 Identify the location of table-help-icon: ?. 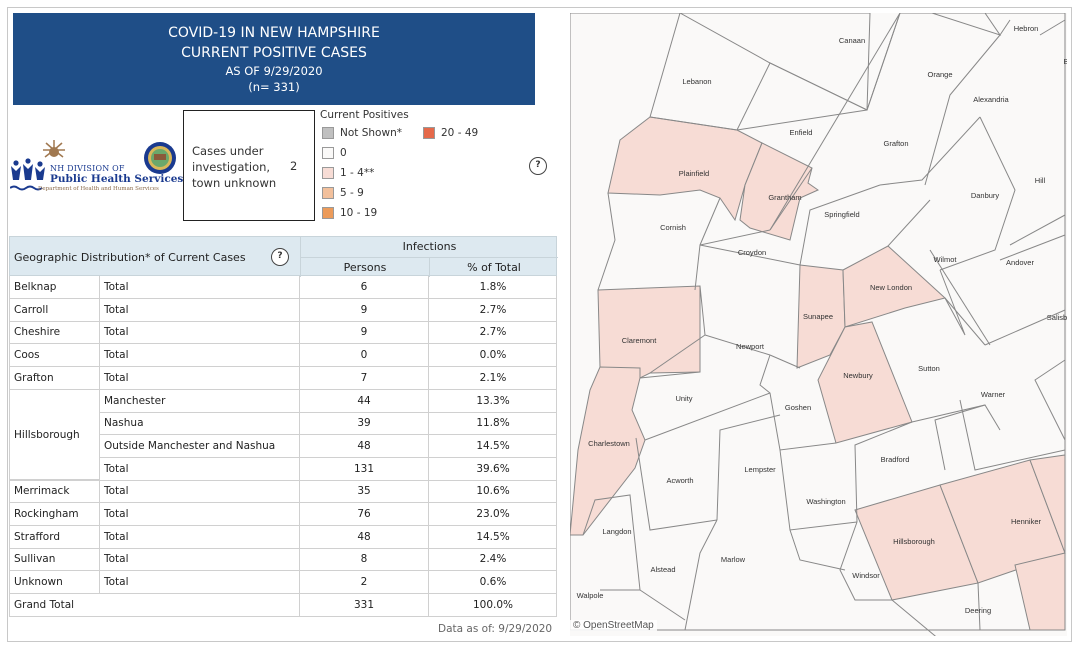
(280, 257).